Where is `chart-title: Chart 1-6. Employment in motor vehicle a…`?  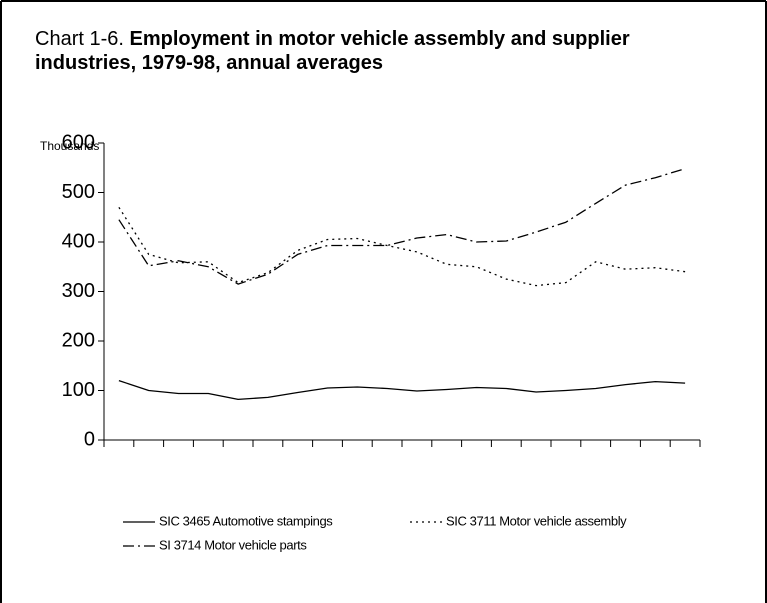
chart-title: Chart 1-6. Employment in motor vehicle a… is located at coordinates (355, 51).